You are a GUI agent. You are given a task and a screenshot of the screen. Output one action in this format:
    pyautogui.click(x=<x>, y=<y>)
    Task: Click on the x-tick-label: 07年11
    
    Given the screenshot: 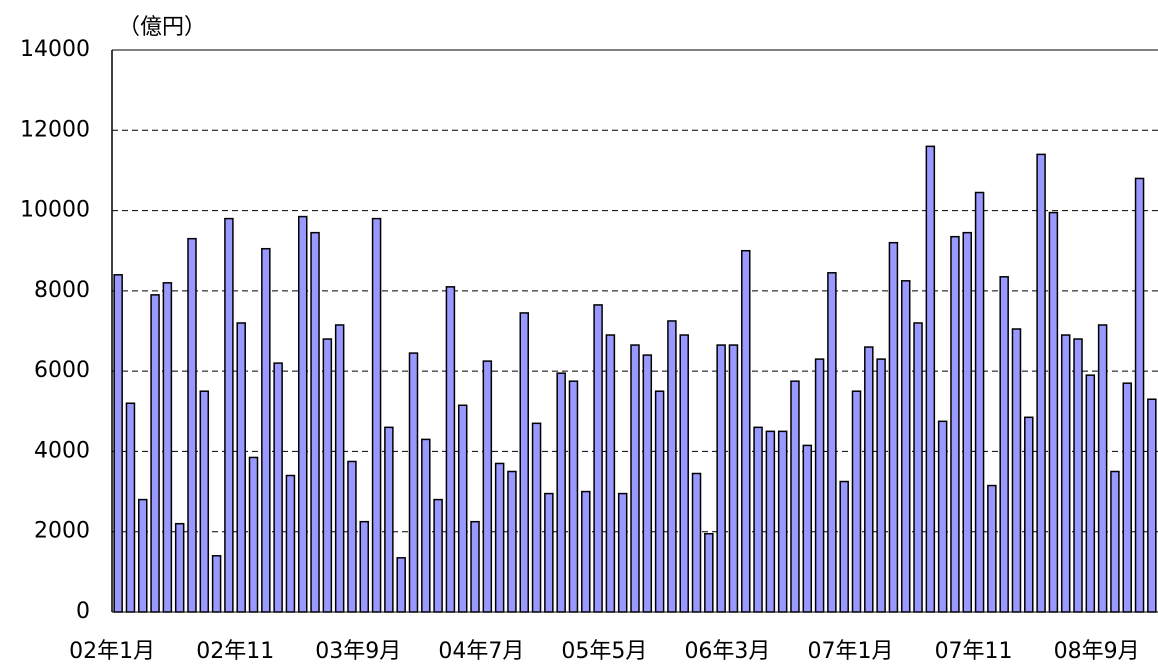 What is the action you would take?
    pyautogui.click(x=974, y=651)
    